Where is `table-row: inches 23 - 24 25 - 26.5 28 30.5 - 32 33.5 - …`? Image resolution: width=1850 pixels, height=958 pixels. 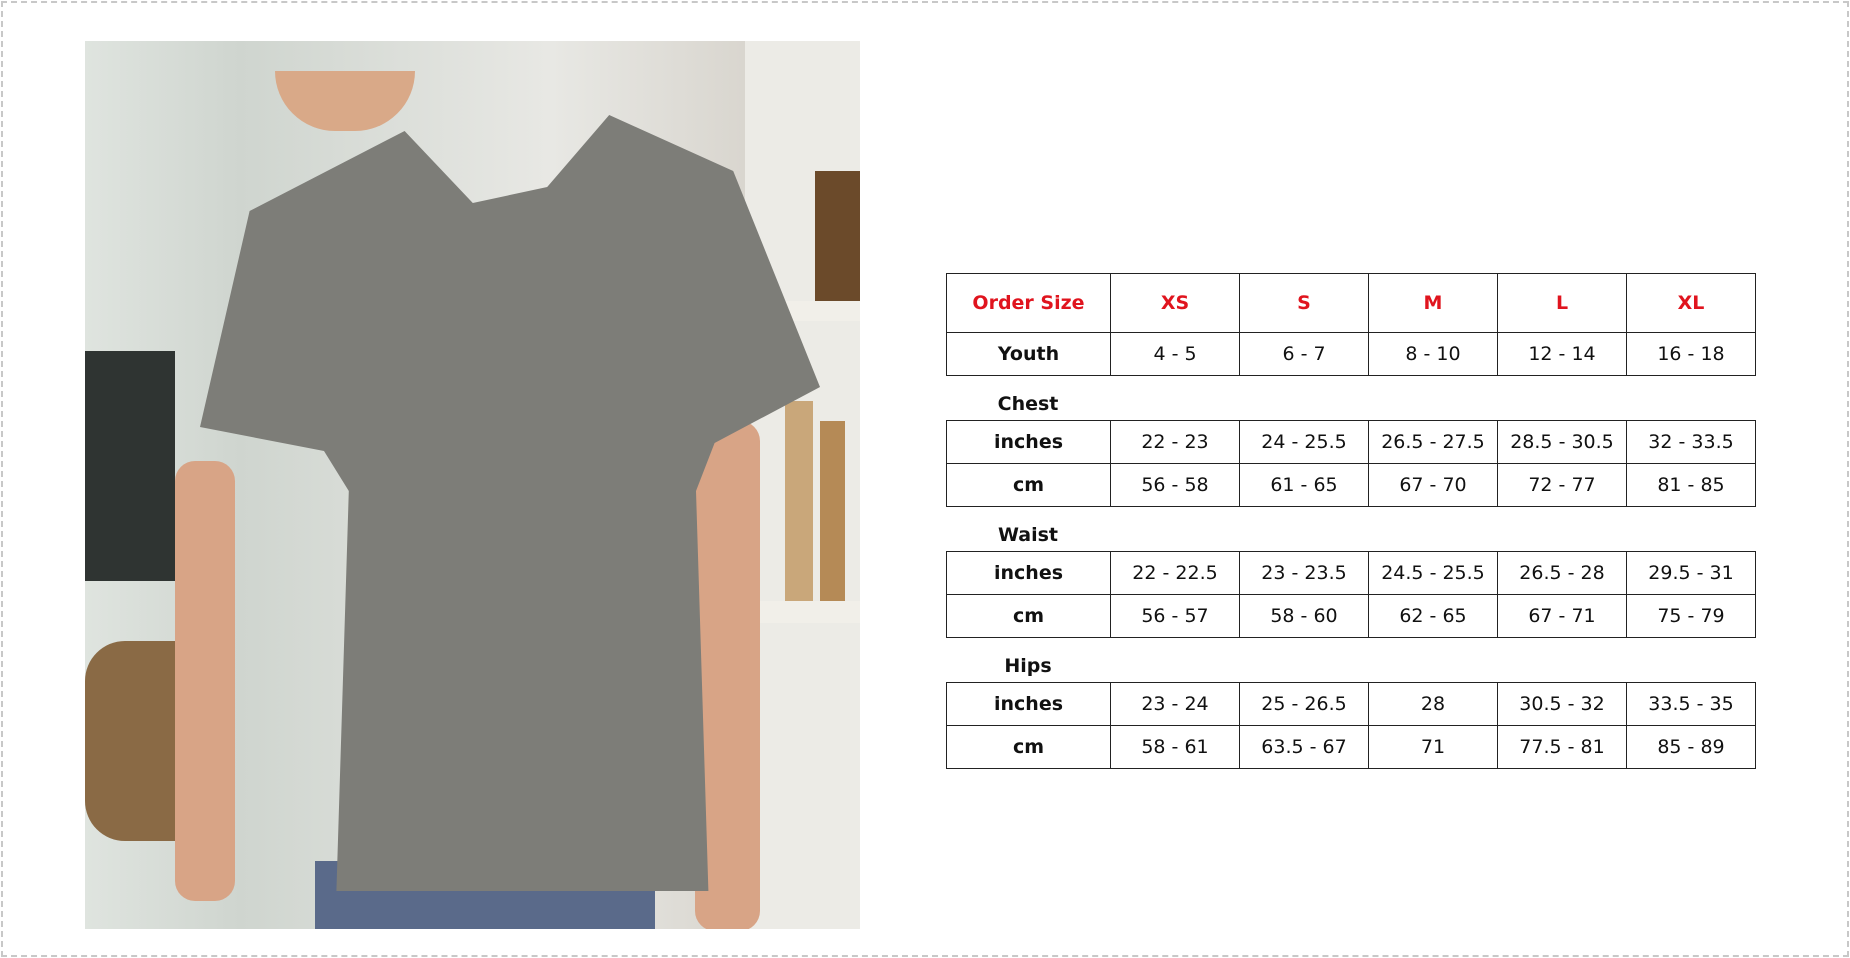
table-row: inches 23 - 24 25 - 26.5 28 30.5 - 32 33.5 - … is located at coordinates (1351, 704).